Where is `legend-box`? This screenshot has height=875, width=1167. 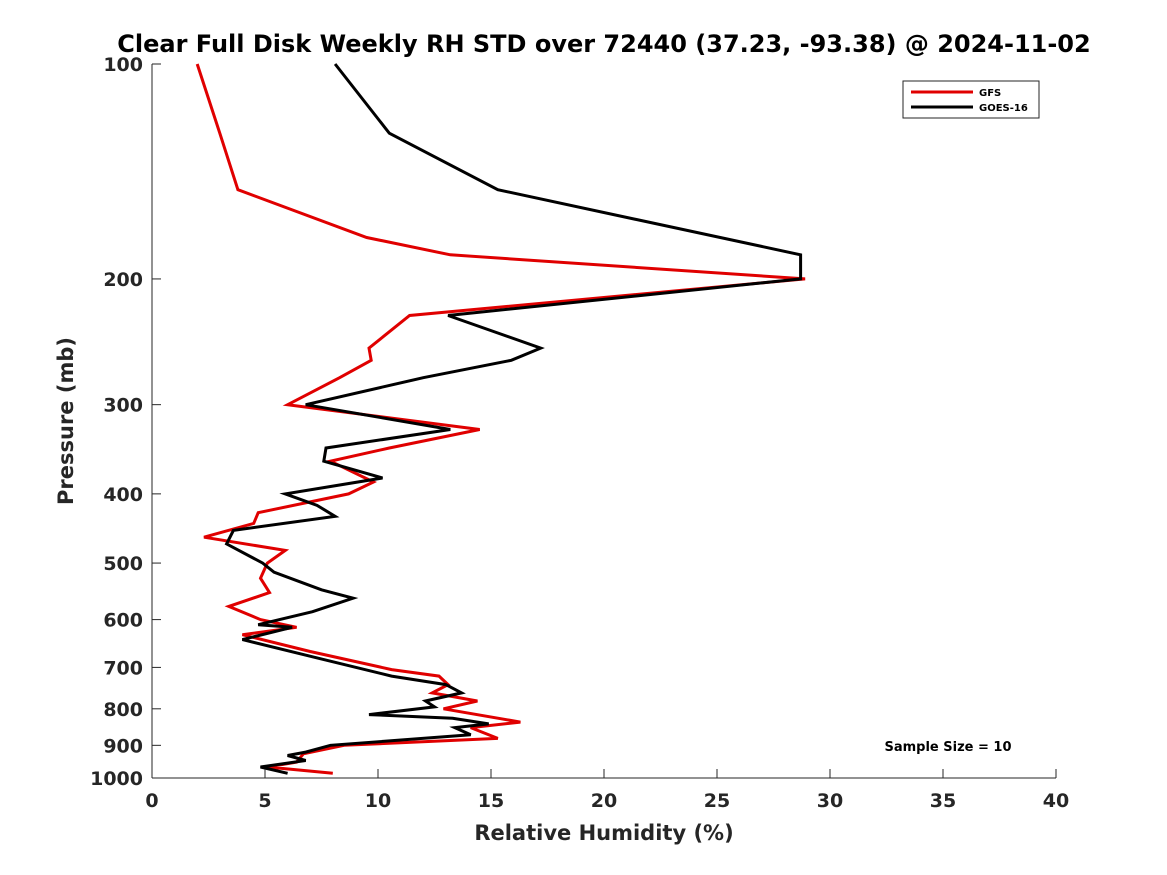
legend-box is located at coordinates (971, 99).